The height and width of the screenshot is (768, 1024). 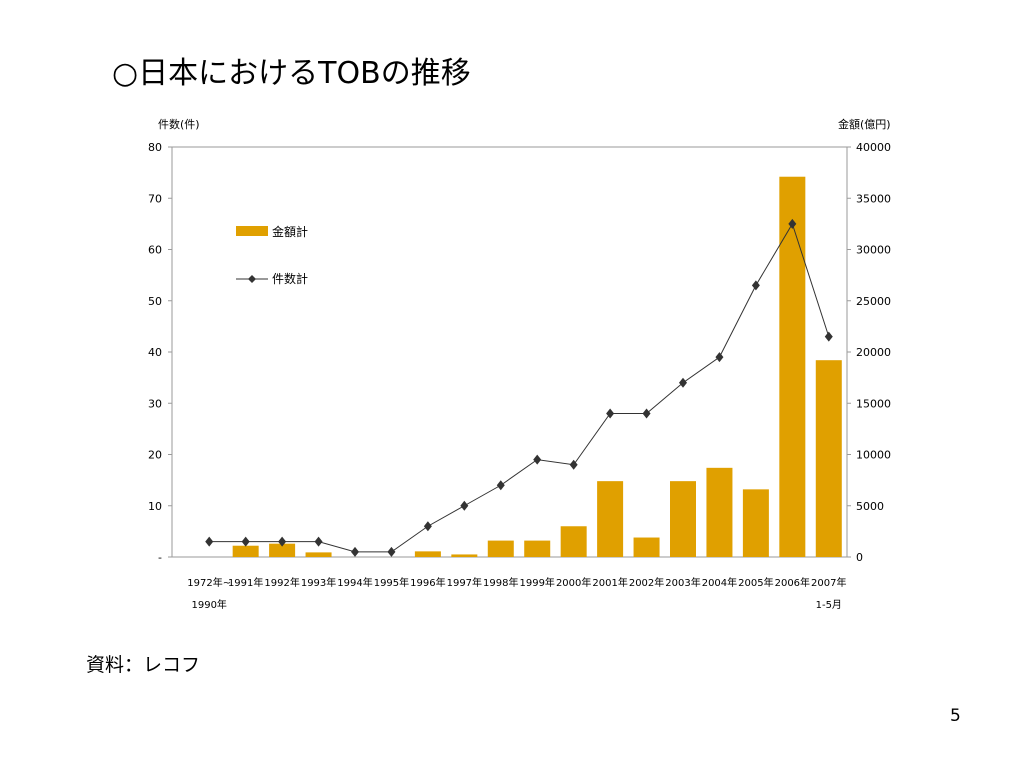 I want to click on y-tick-right-label: 20000, so click(x=873, y=352).